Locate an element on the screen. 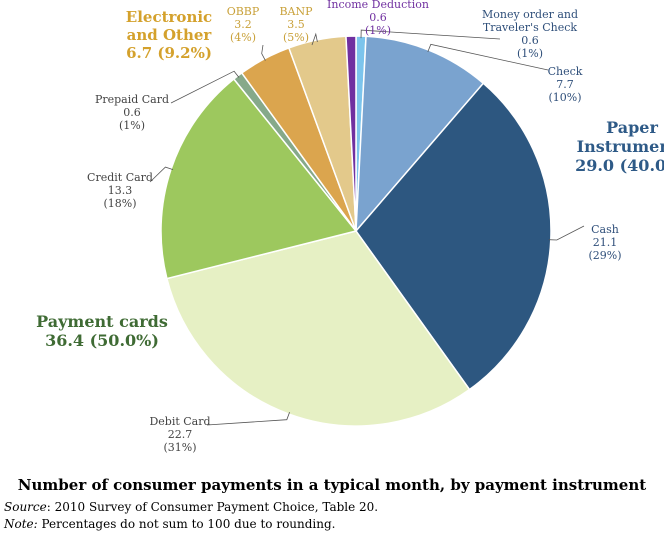 The image size is (664, 533). slice-label-line: 3.5 is located at coordinates (296, 24).